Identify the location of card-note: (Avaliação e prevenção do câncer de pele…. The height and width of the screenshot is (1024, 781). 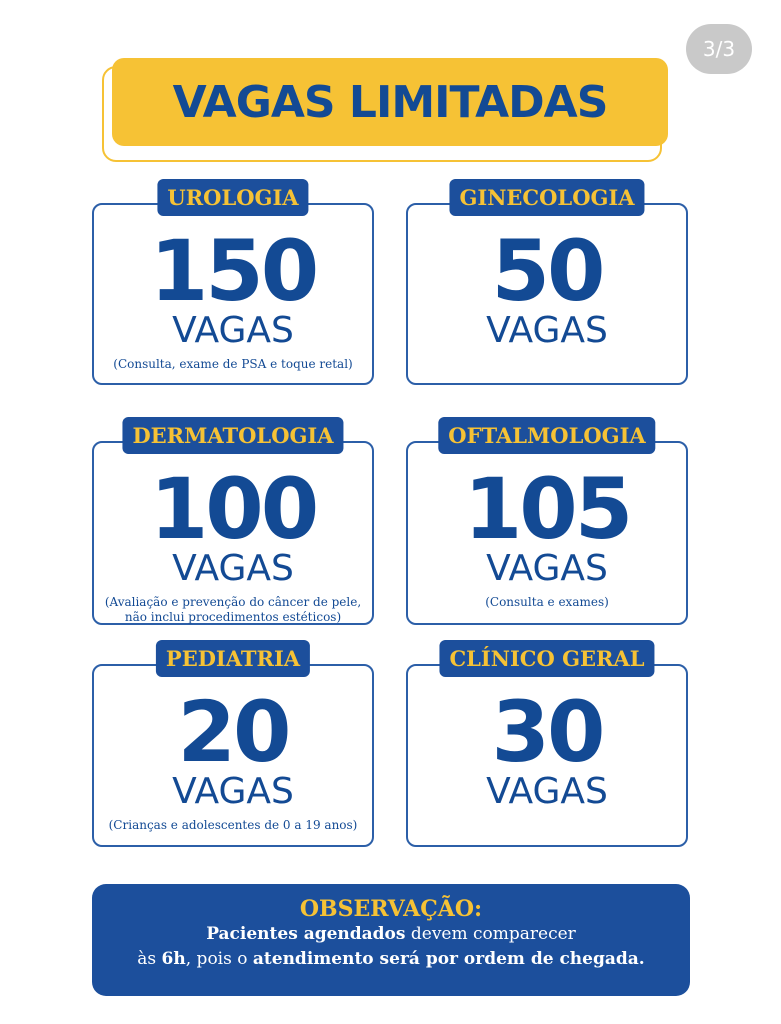
(233, 610).